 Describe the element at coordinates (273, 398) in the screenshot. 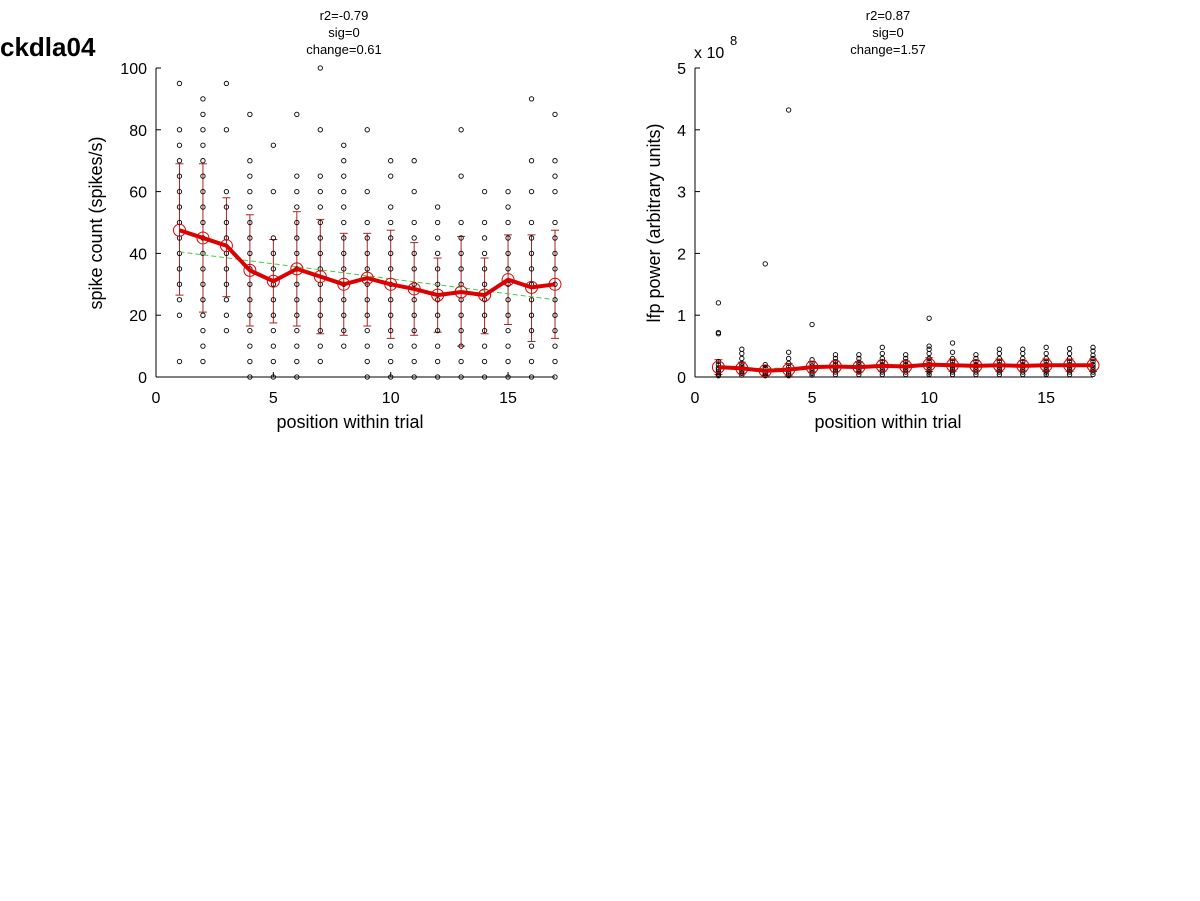

I see `spike-x-tick-label: 5` at that location.